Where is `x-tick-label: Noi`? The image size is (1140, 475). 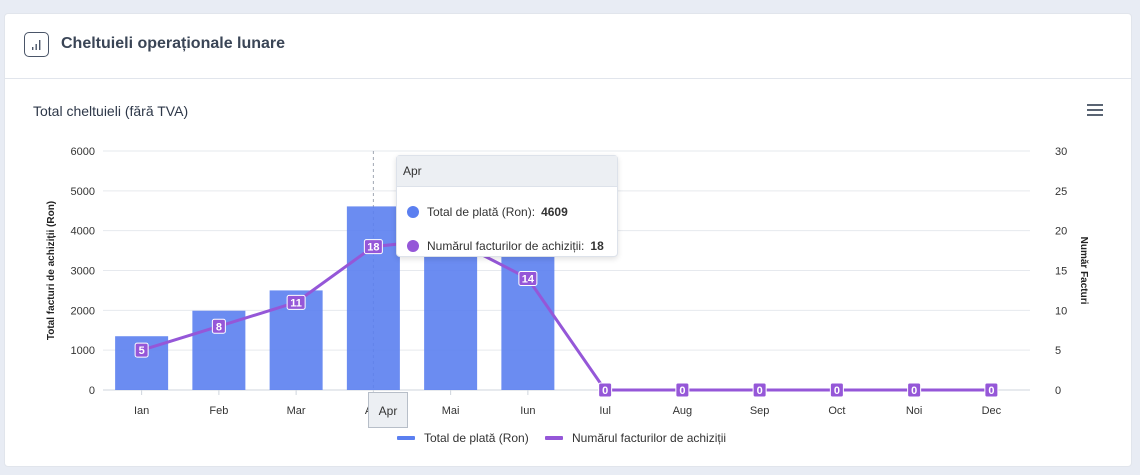 x-tick-label: Noi is located at coordinates (914, 411).